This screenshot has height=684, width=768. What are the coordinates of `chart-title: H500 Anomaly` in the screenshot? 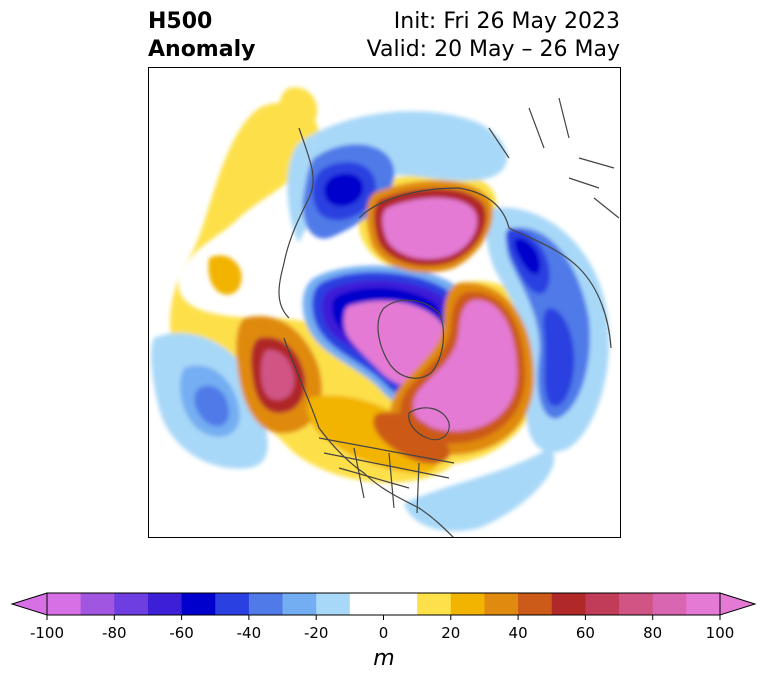 It's located at (201, 36).